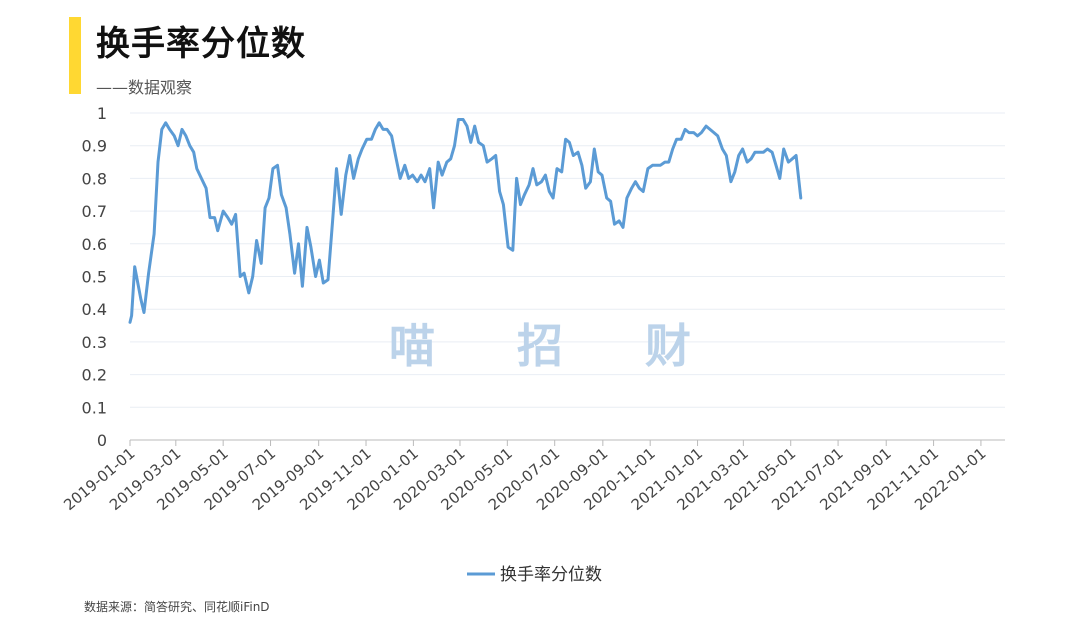 This screenshot has height=626, width=1080. What do you see at coordinates (94, 211) in the screenshot?
I see `y-tick-label: 0.7` at bounding box center [94, 211].